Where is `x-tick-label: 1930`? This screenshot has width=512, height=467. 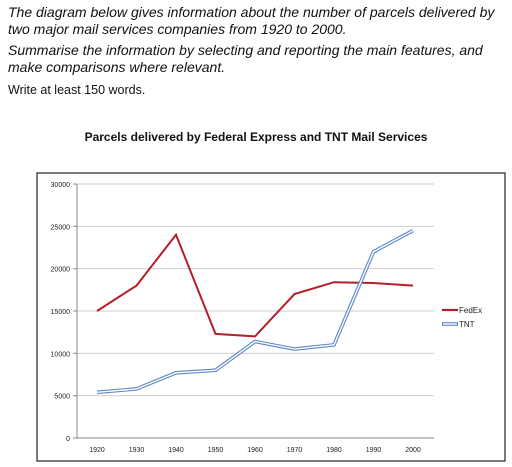 x-tick-label: 1930 is located at coordinates (137, 450).